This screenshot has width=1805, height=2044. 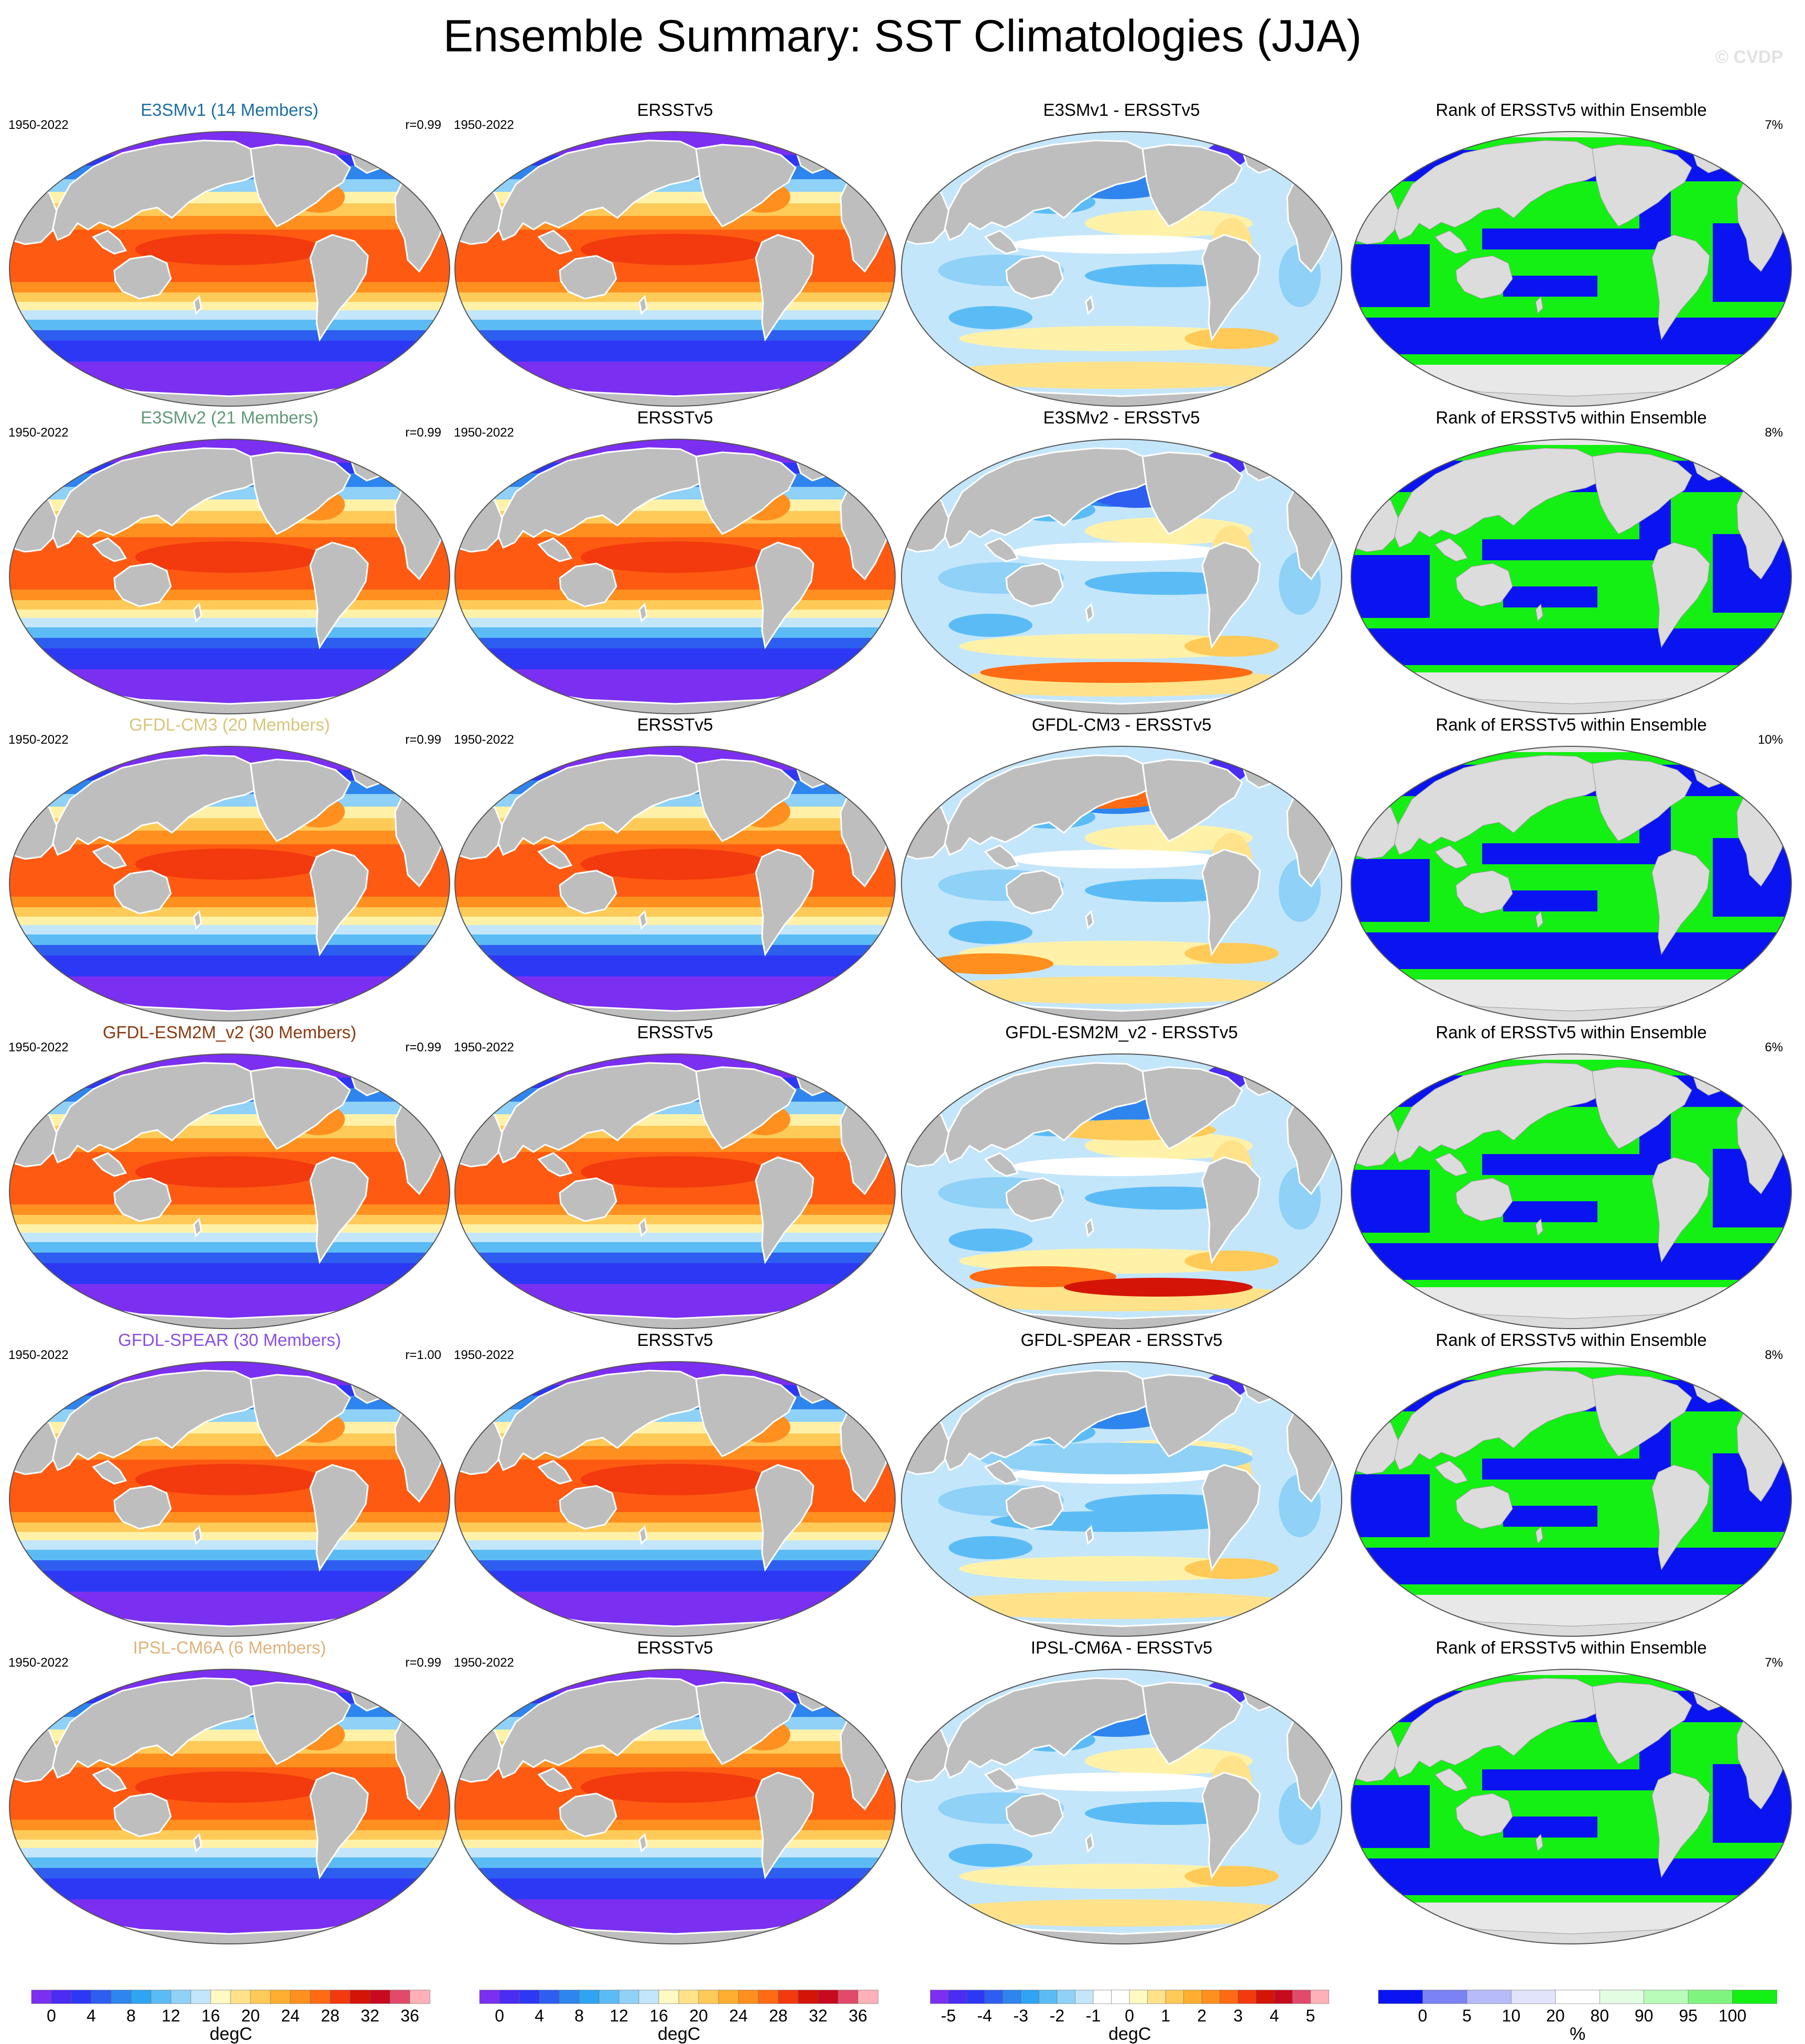 What do you see at coordinates (678, 2016) in the screenshot?
I see `colorbar: 0 4 8 12 16 20 24 28 32 36 degC` at bounding box center [678, 2016].